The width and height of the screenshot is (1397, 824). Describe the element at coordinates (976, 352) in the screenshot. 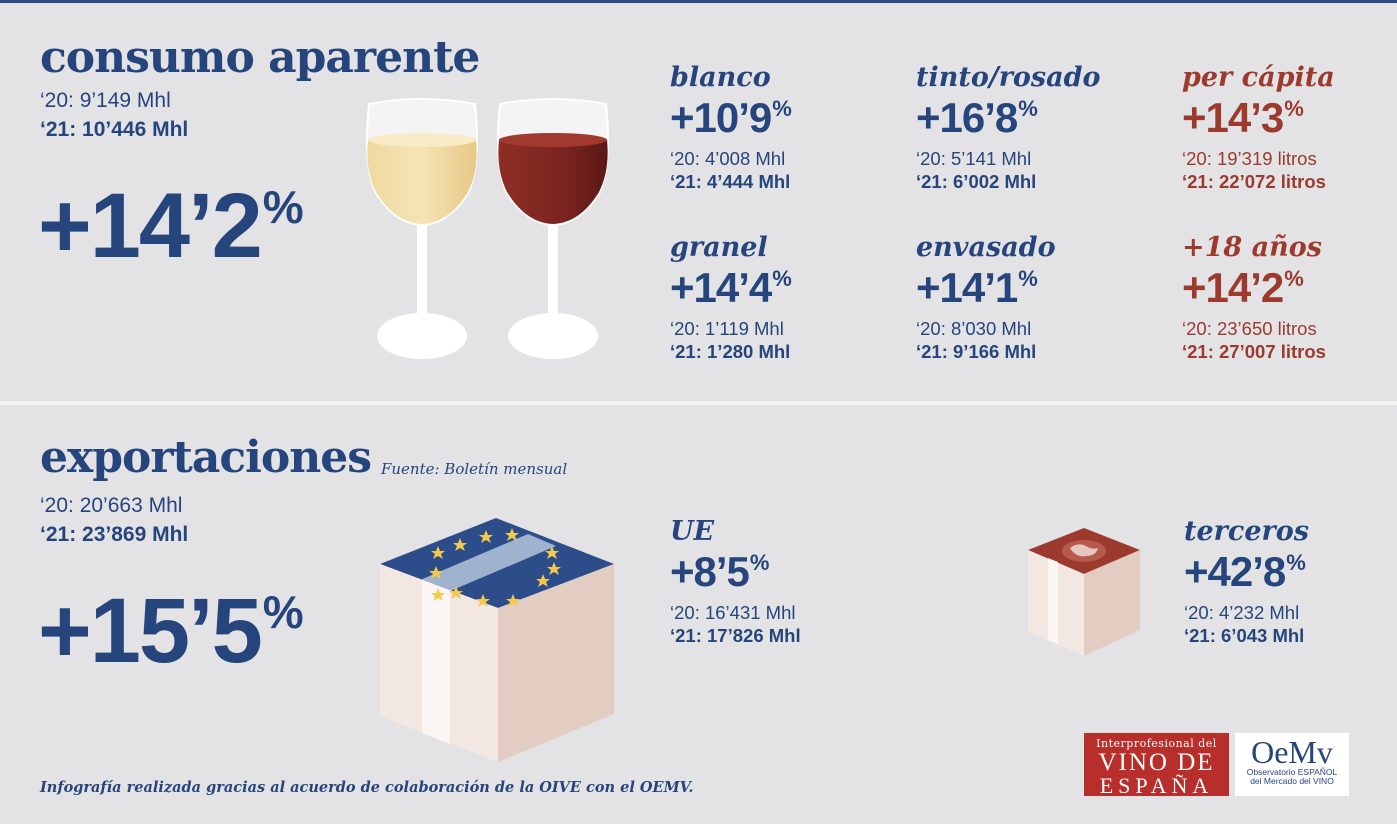

I see `category-curr: ‘21: 9’166 Mhl` at that location.